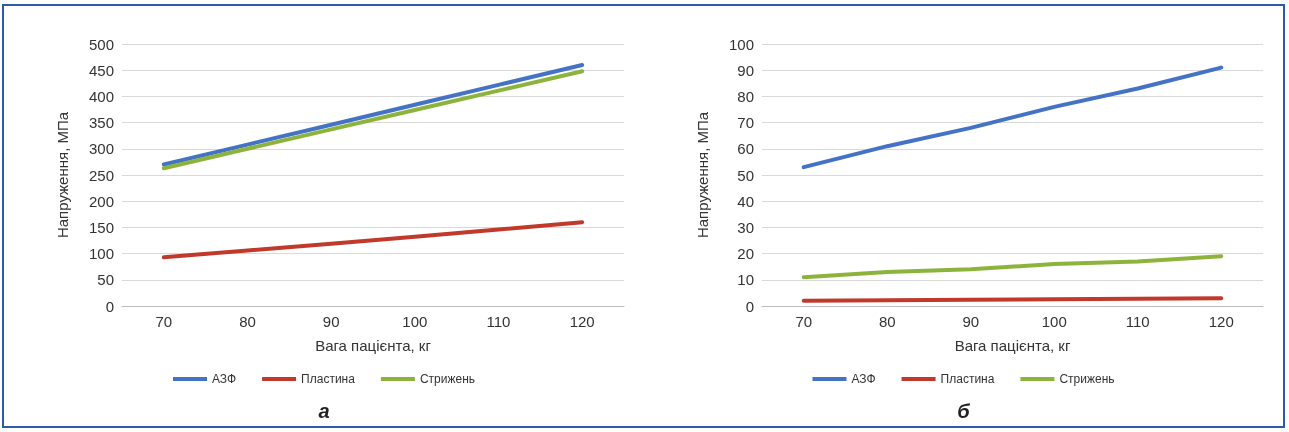 This screenshot has width=1289, height=432. I want to click on y-tick-label: 30, so click(745, 227).